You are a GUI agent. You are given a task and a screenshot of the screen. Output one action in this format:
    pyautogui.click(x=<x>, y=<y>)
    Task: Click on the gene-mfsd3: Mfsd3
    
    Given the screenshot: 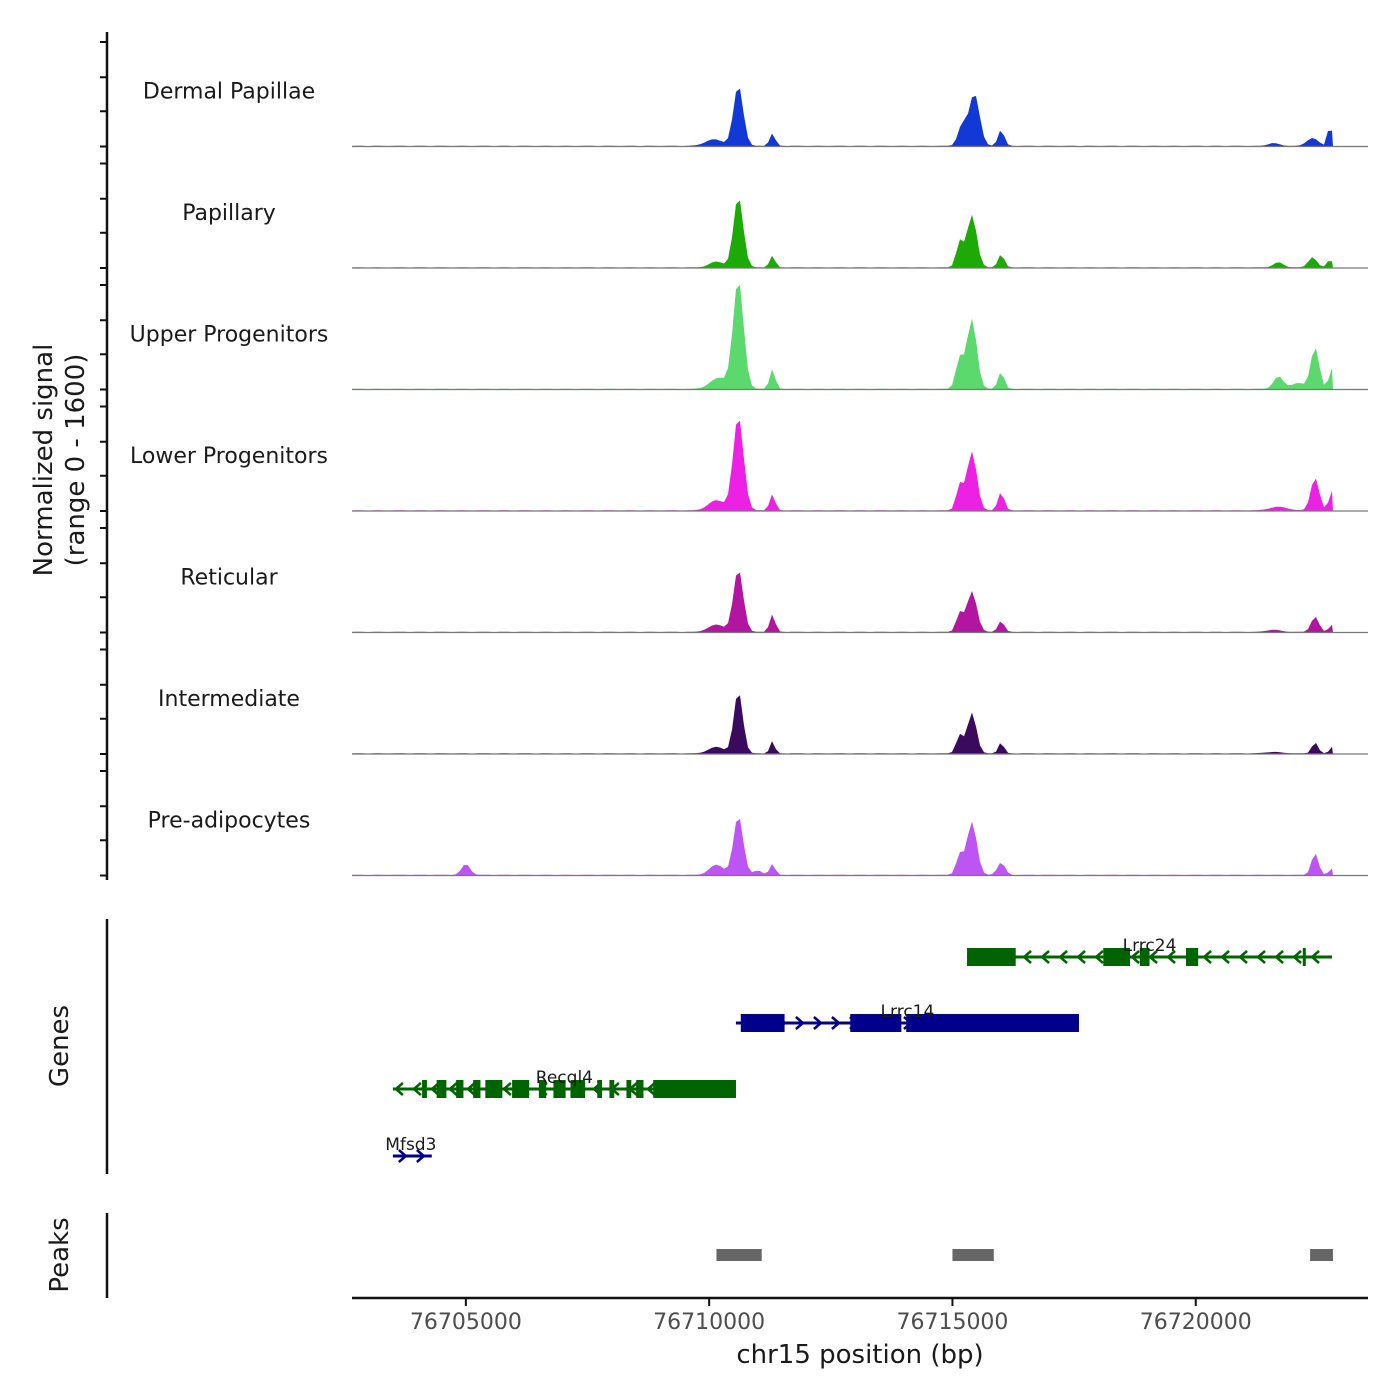 What is the action you would take?
    pyautogui.click(x=410, y=1149)
    